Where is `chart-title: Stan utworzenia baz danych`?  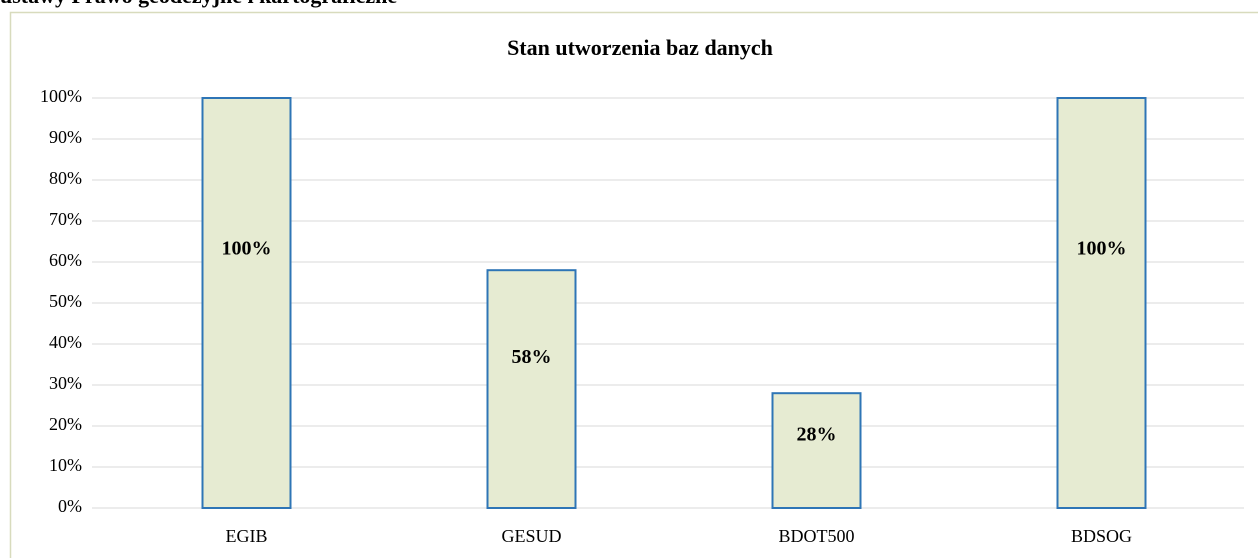
chart-title: Stan utworzenia baz danych is located at coordinates (640, 47).